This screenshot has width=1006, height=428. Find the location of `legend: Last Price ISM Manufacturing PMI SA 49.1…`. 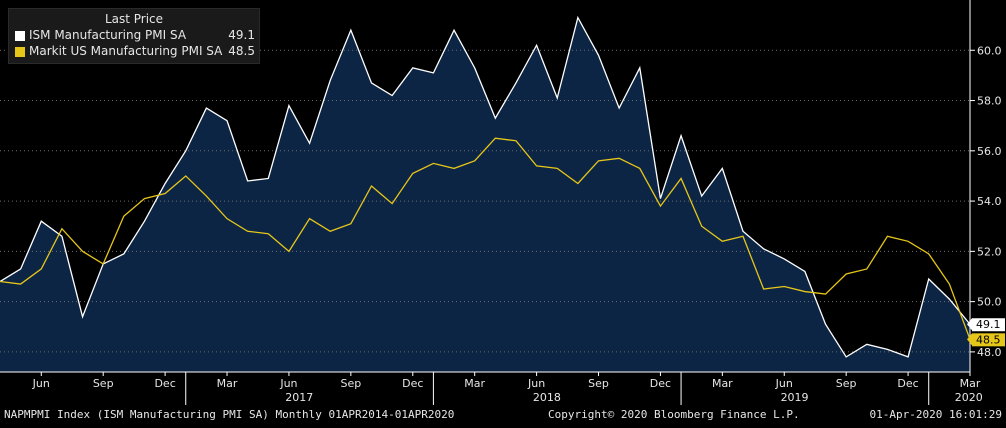

legend: Last Price ISM Manufacturing PMI SA 49.1… is located at coordinates (134, 36).